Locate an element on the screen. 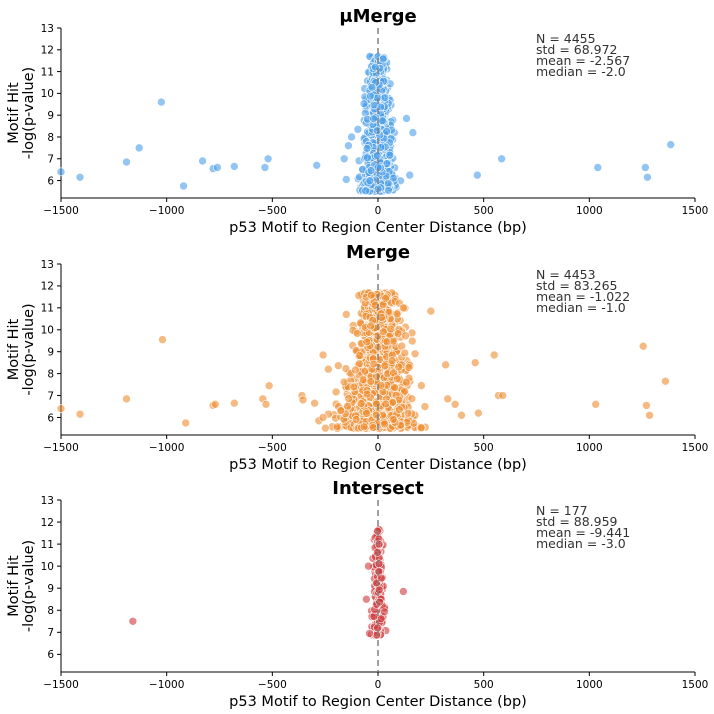 The width and height of the screenshot is (714, 714). x-tick-label: −1000 is located at coordinates (167, 685).